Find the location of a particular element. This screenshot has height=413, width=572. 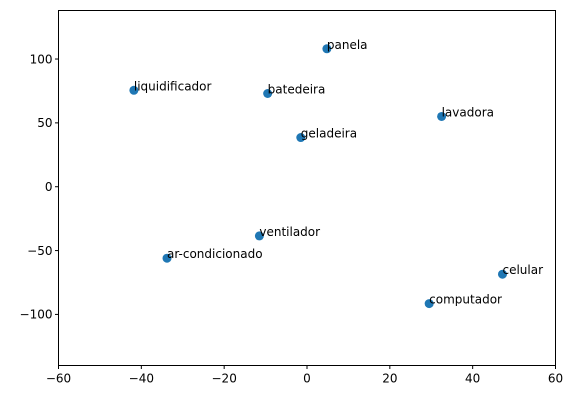

y-tick-label: 50 is located at coordinates (44, 123).